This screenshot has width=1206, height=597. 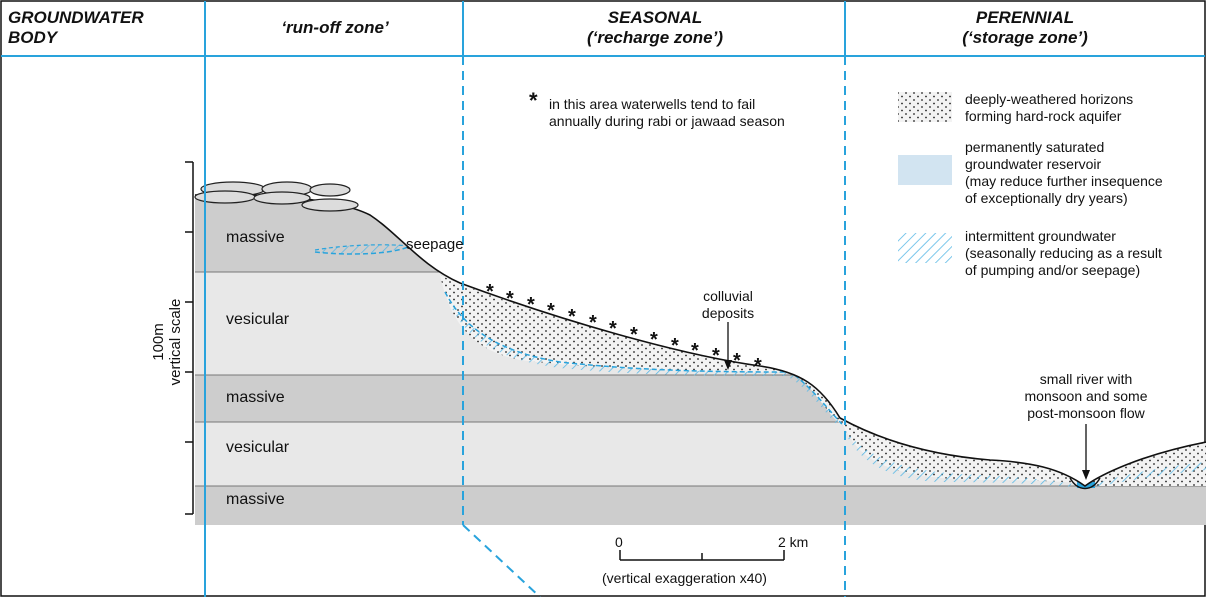 What do you see at coordinates (728, 304) in the screenshot?
I see `label-colluvial: colluvial deposits` at bounding box center [728, 304].